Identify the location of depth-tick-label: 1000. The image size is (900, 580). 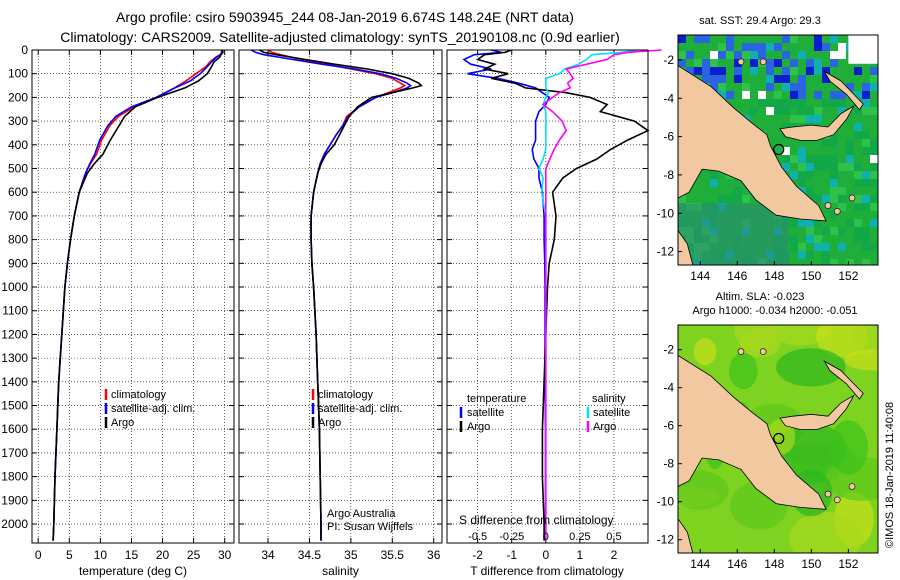
(14, 287).